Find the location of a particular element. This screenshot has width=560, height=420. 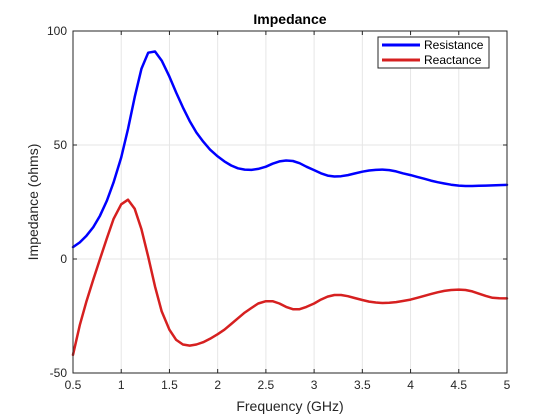

x-tick-label: 3 is located at coordinates (314, 385).